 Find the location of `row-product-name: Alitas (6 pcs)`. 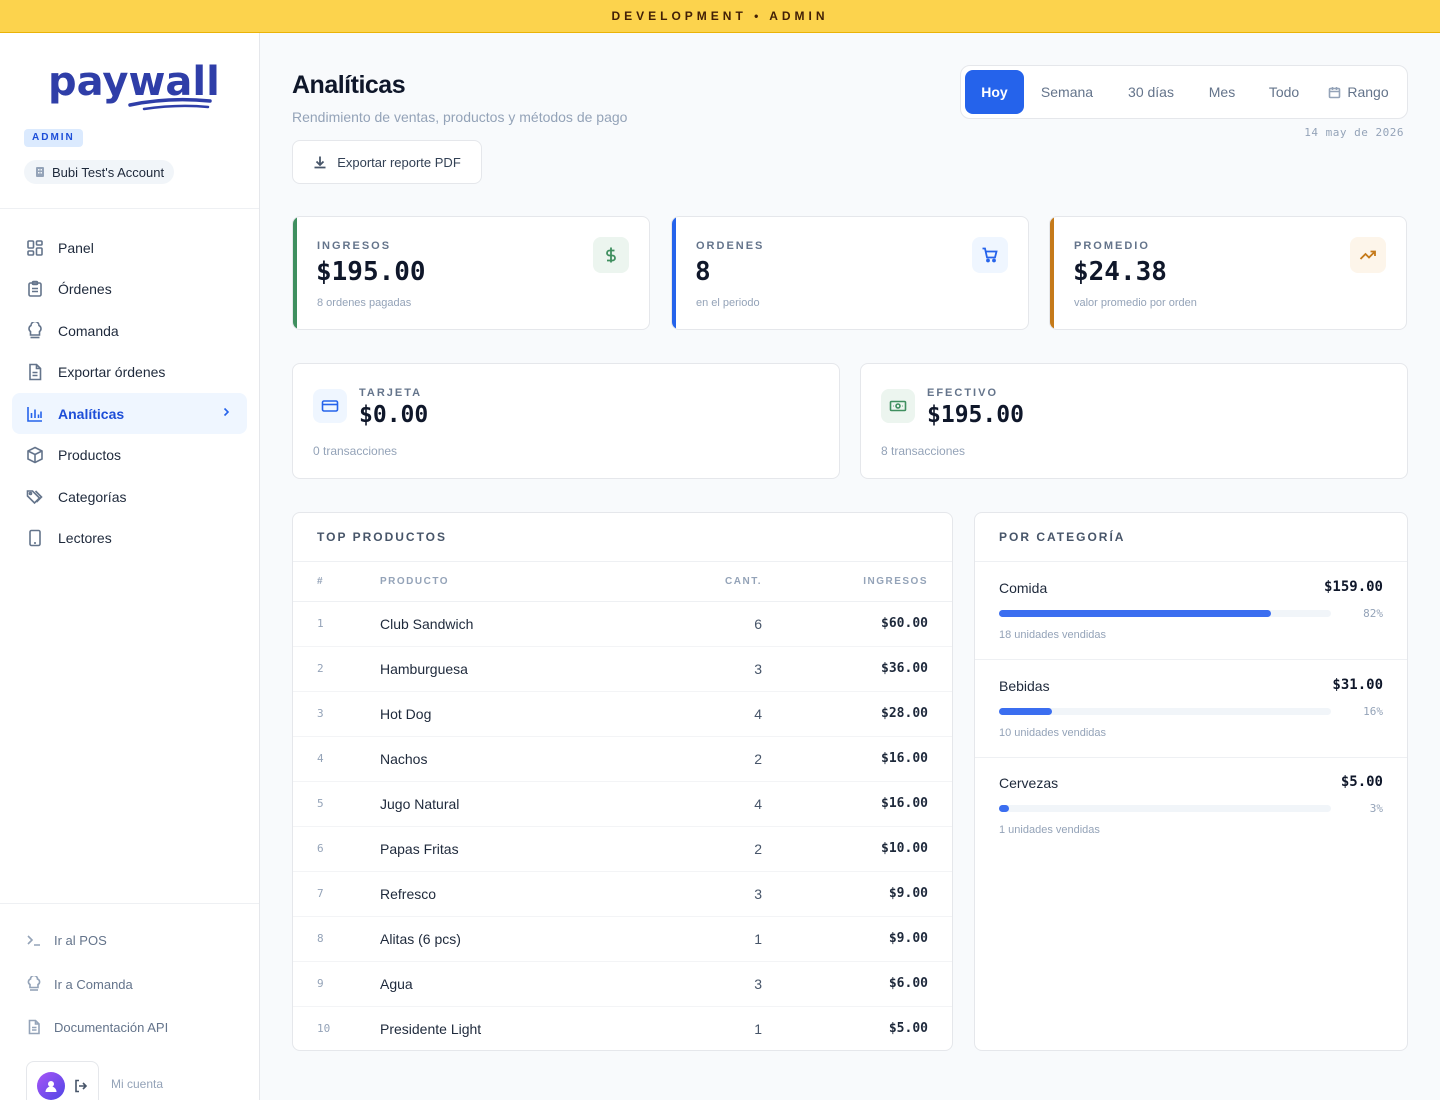

row-product-name: Alitas (6 pcs) is located at coordinates (511, 939).